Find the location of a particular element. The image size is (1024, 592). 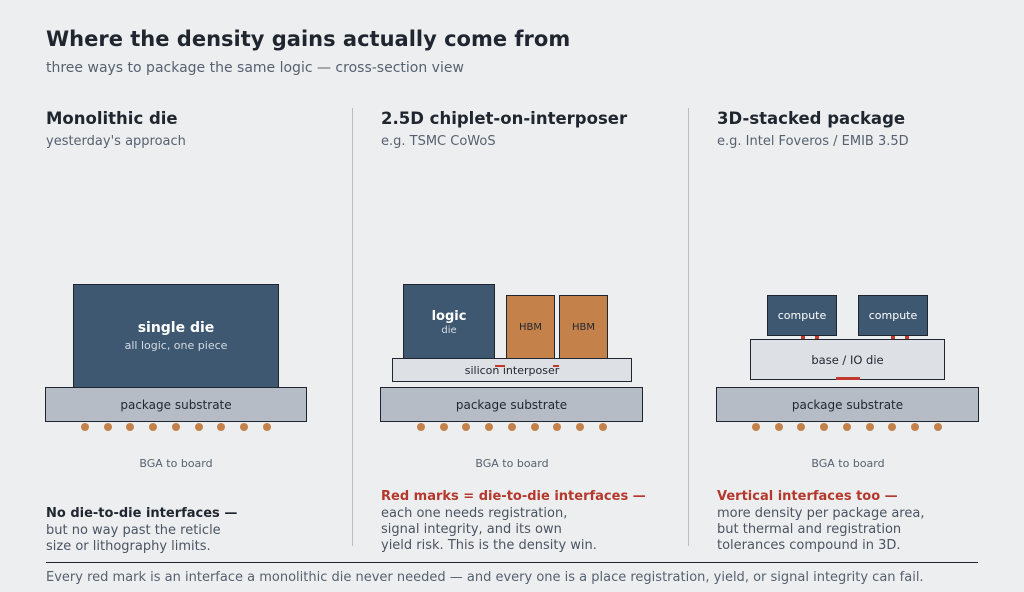

footer-rule is located at coordinates (512, 562).